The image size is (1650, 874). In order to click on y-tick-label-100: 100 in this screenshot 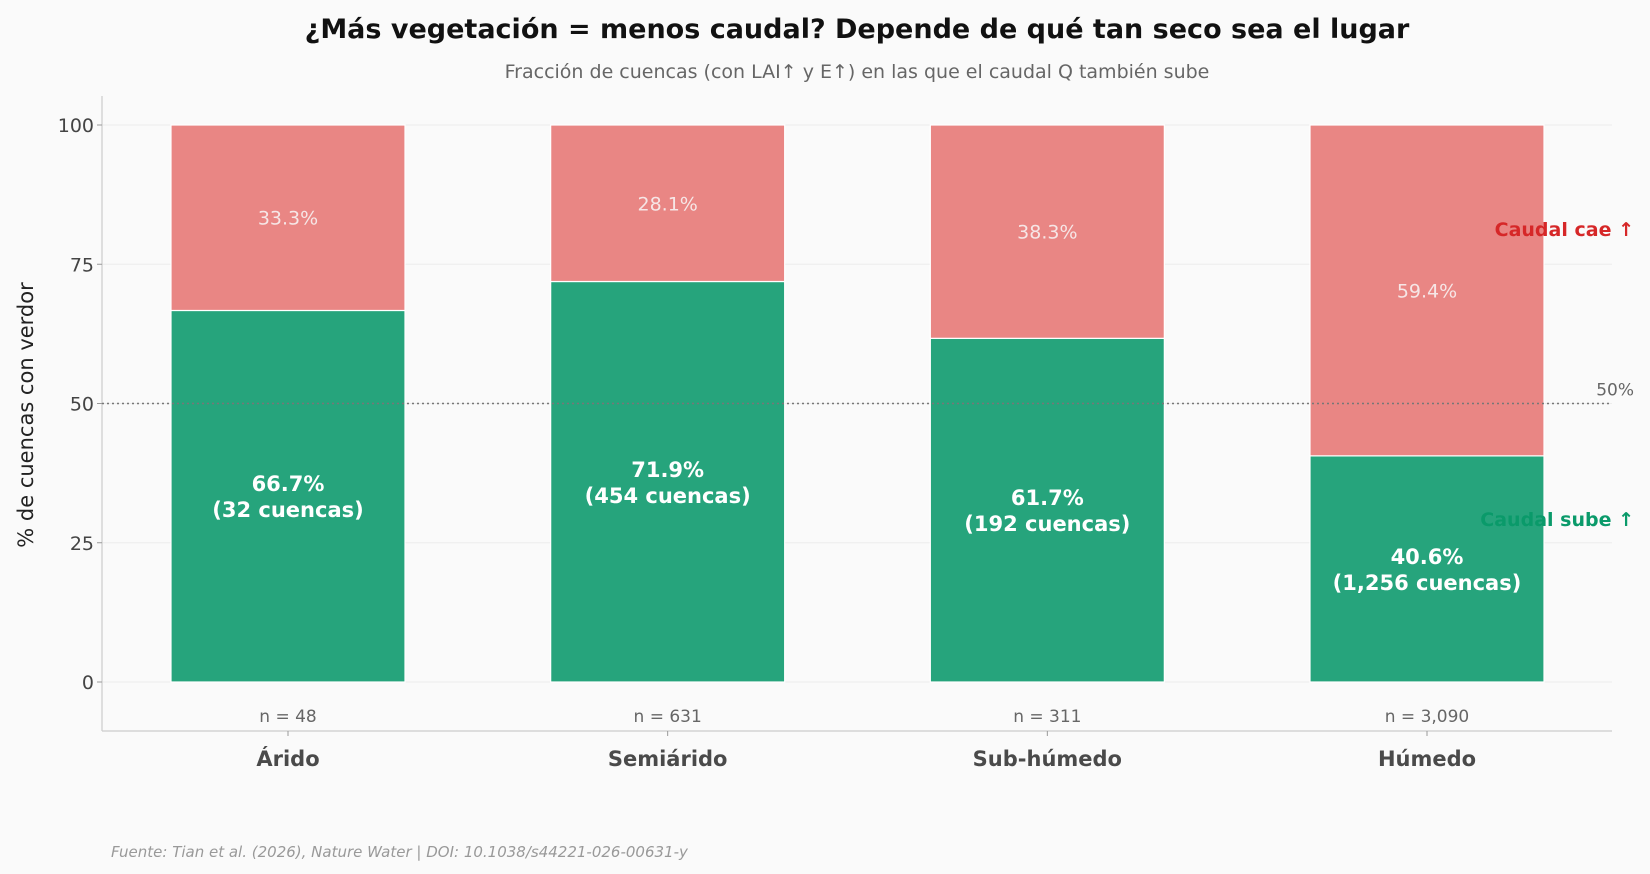, I will do `click(76, 126)`.